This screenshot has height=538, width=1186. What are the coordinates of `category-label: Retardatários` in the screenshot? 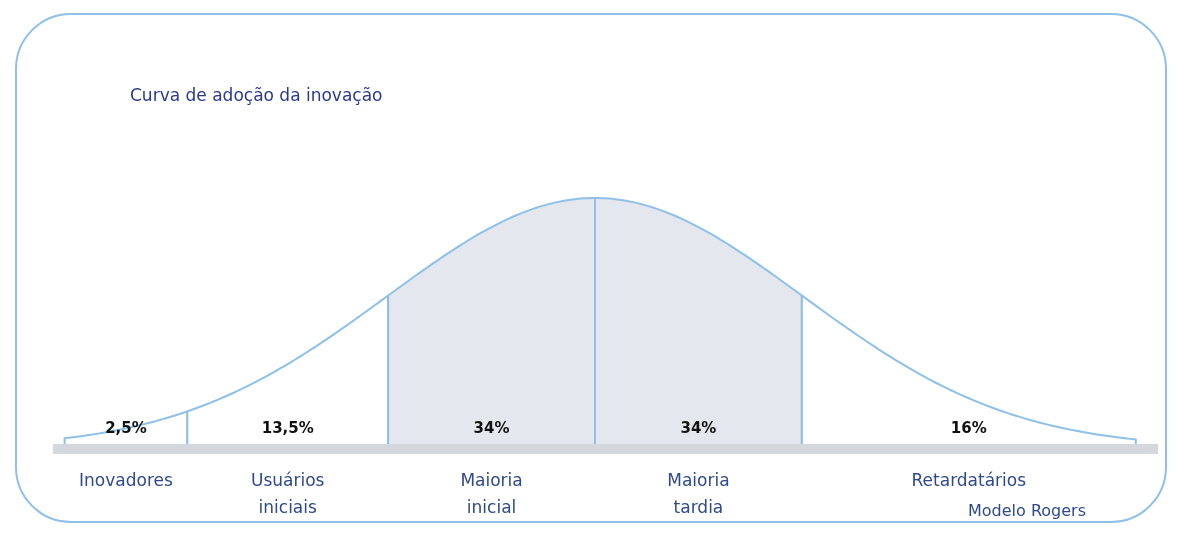 It's located at (969, 480).